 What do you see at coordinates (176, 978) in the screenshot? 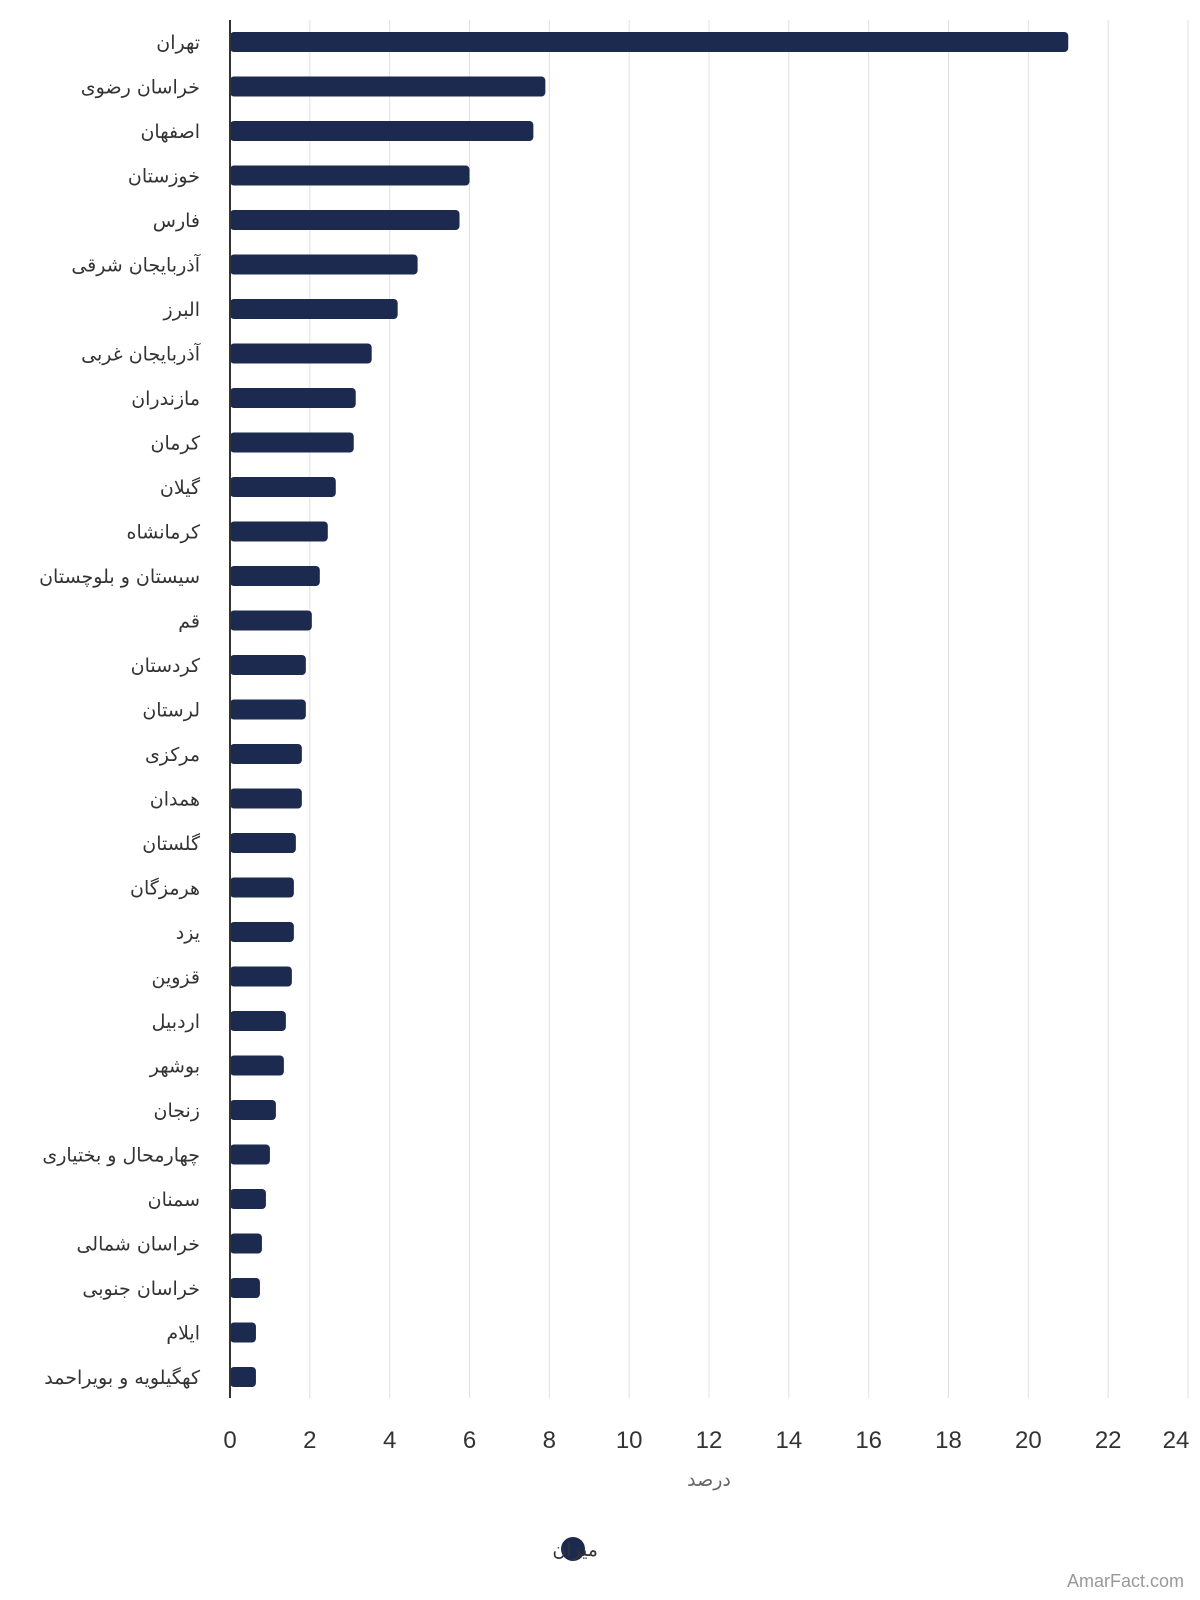
I see `category-label: قزوین` at bounding box center [176, 978].